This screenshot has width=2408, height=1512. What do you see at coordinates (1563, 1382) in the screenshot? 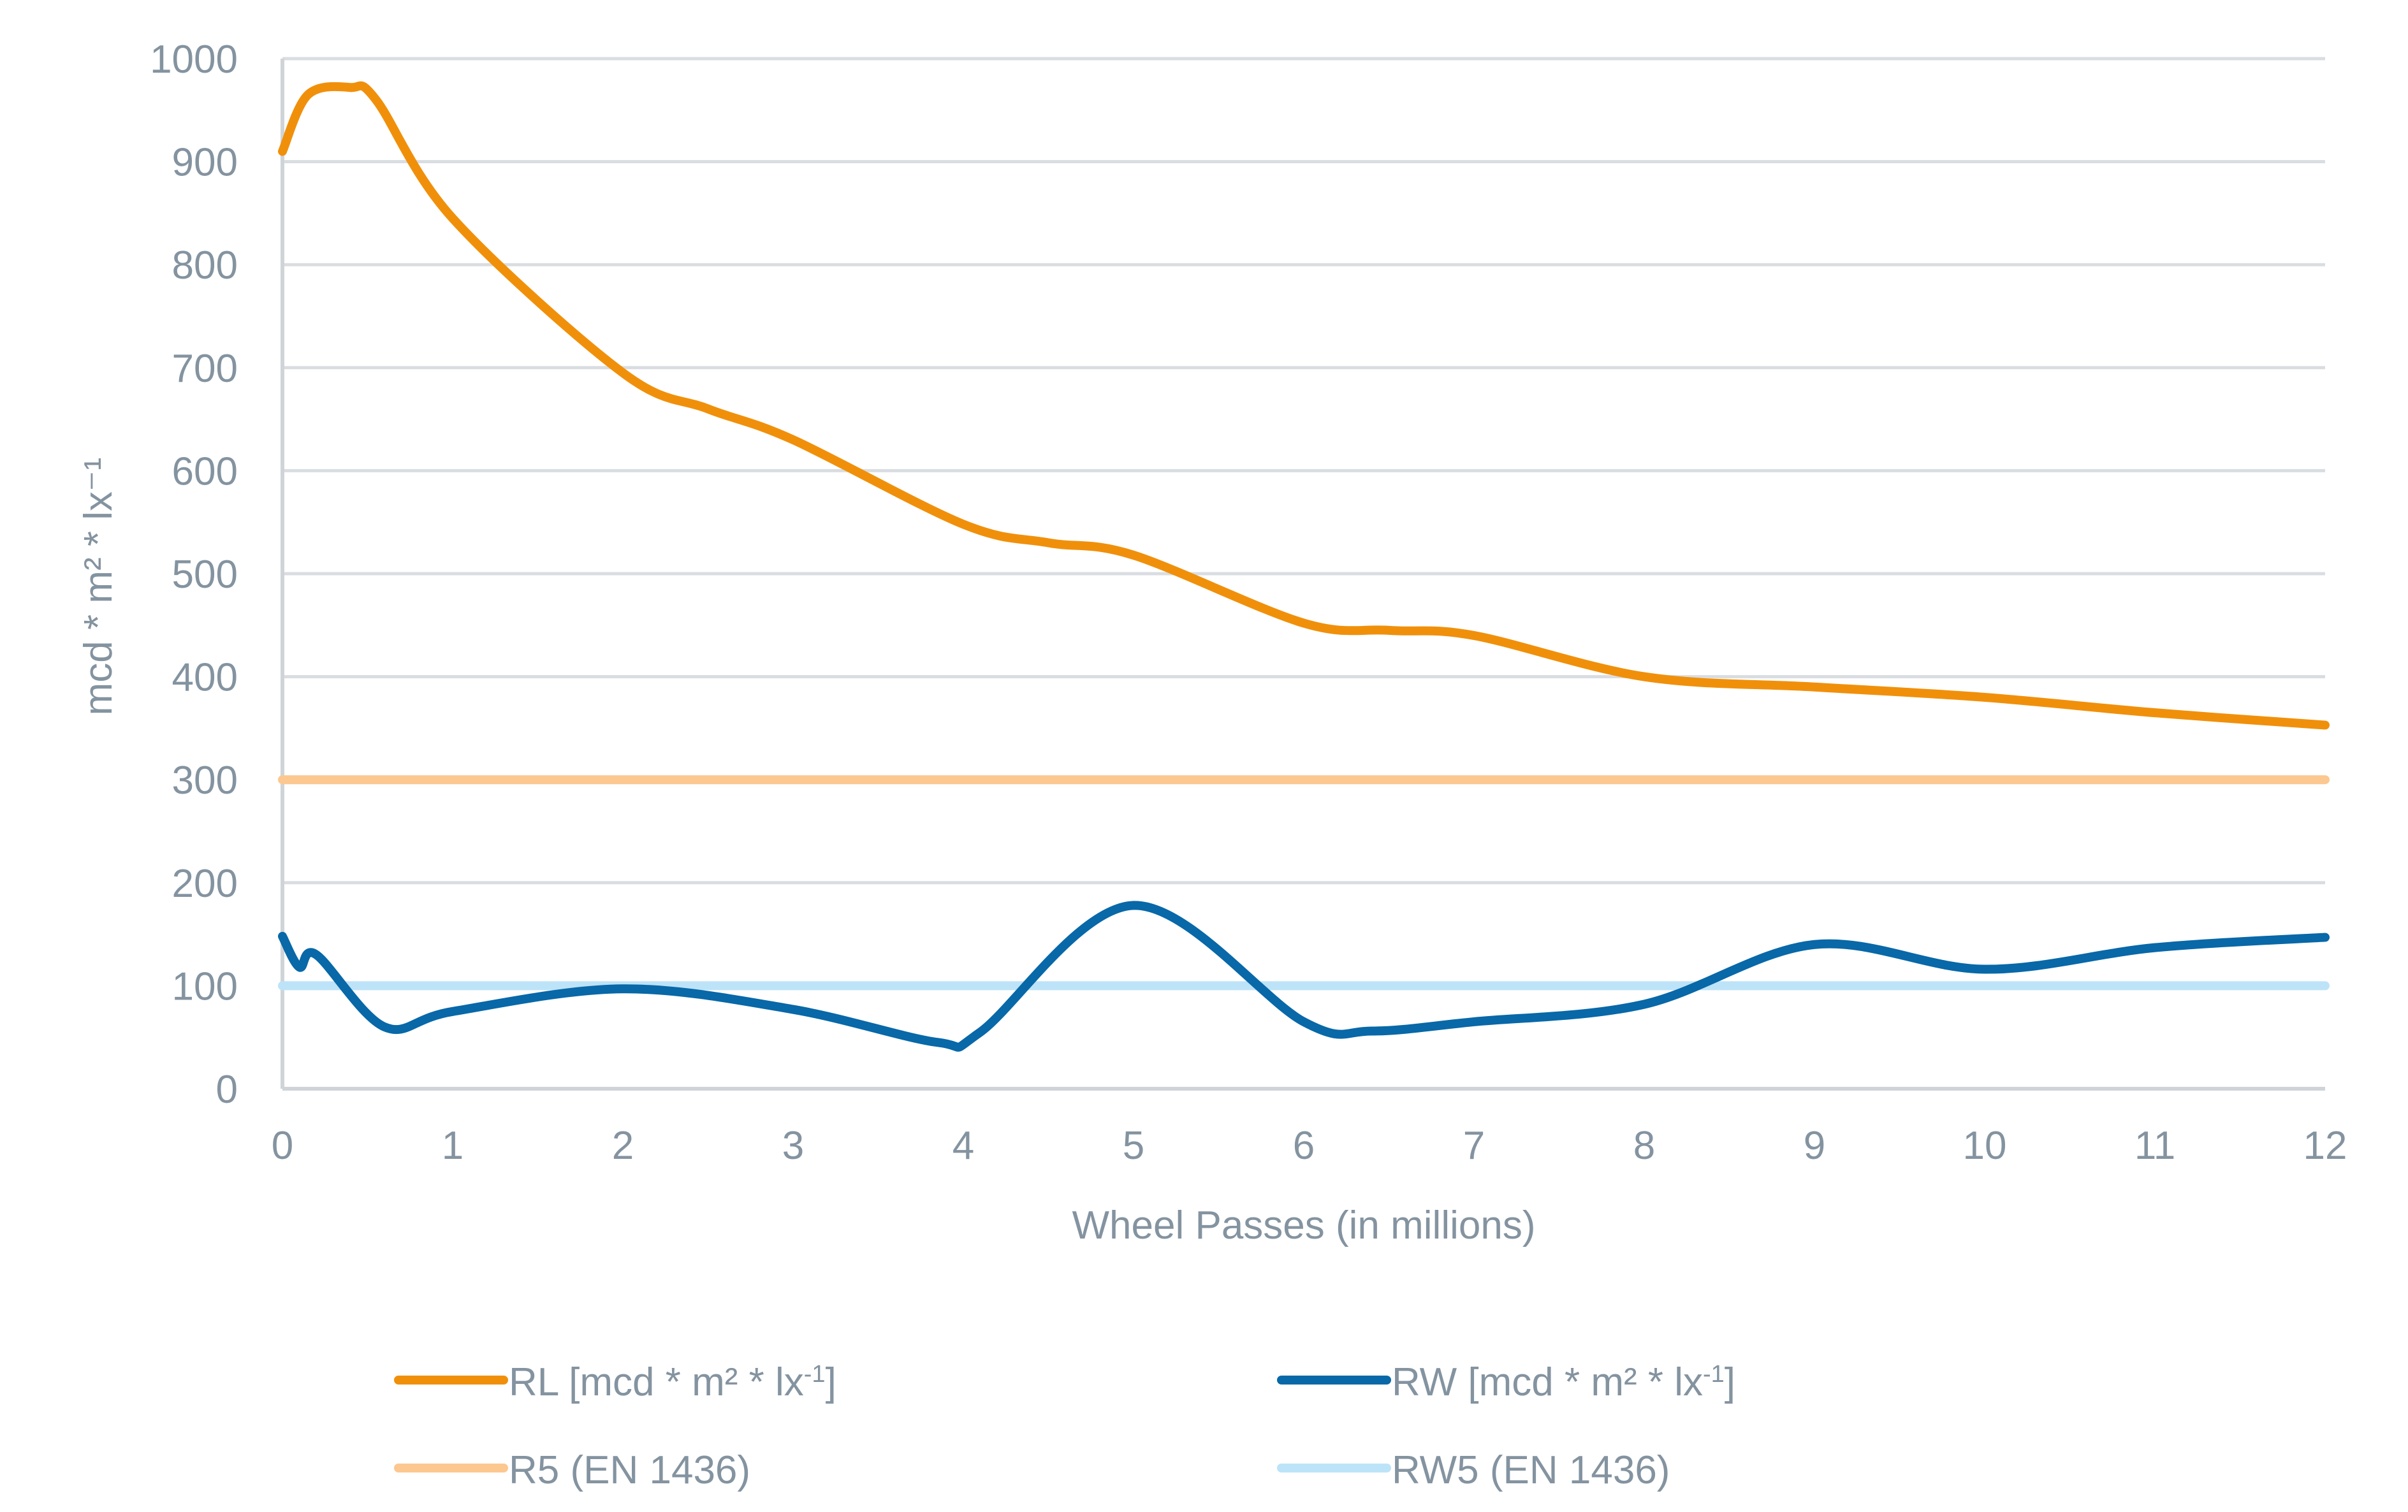
I see `legend-label: RW [mcd * m² * lx-1]` at bounding box center [1563, 1382].